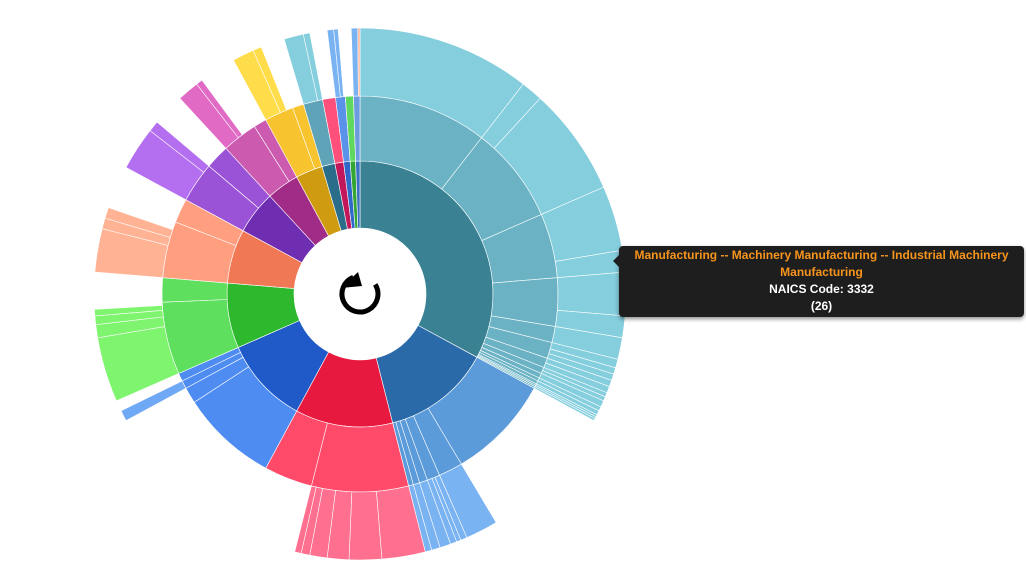 The height and width of the screenshot is (568, 1026). Describe the element at coordinates (821, 306) in the screenshot. I see `tooltip-count: (26)` at that location.